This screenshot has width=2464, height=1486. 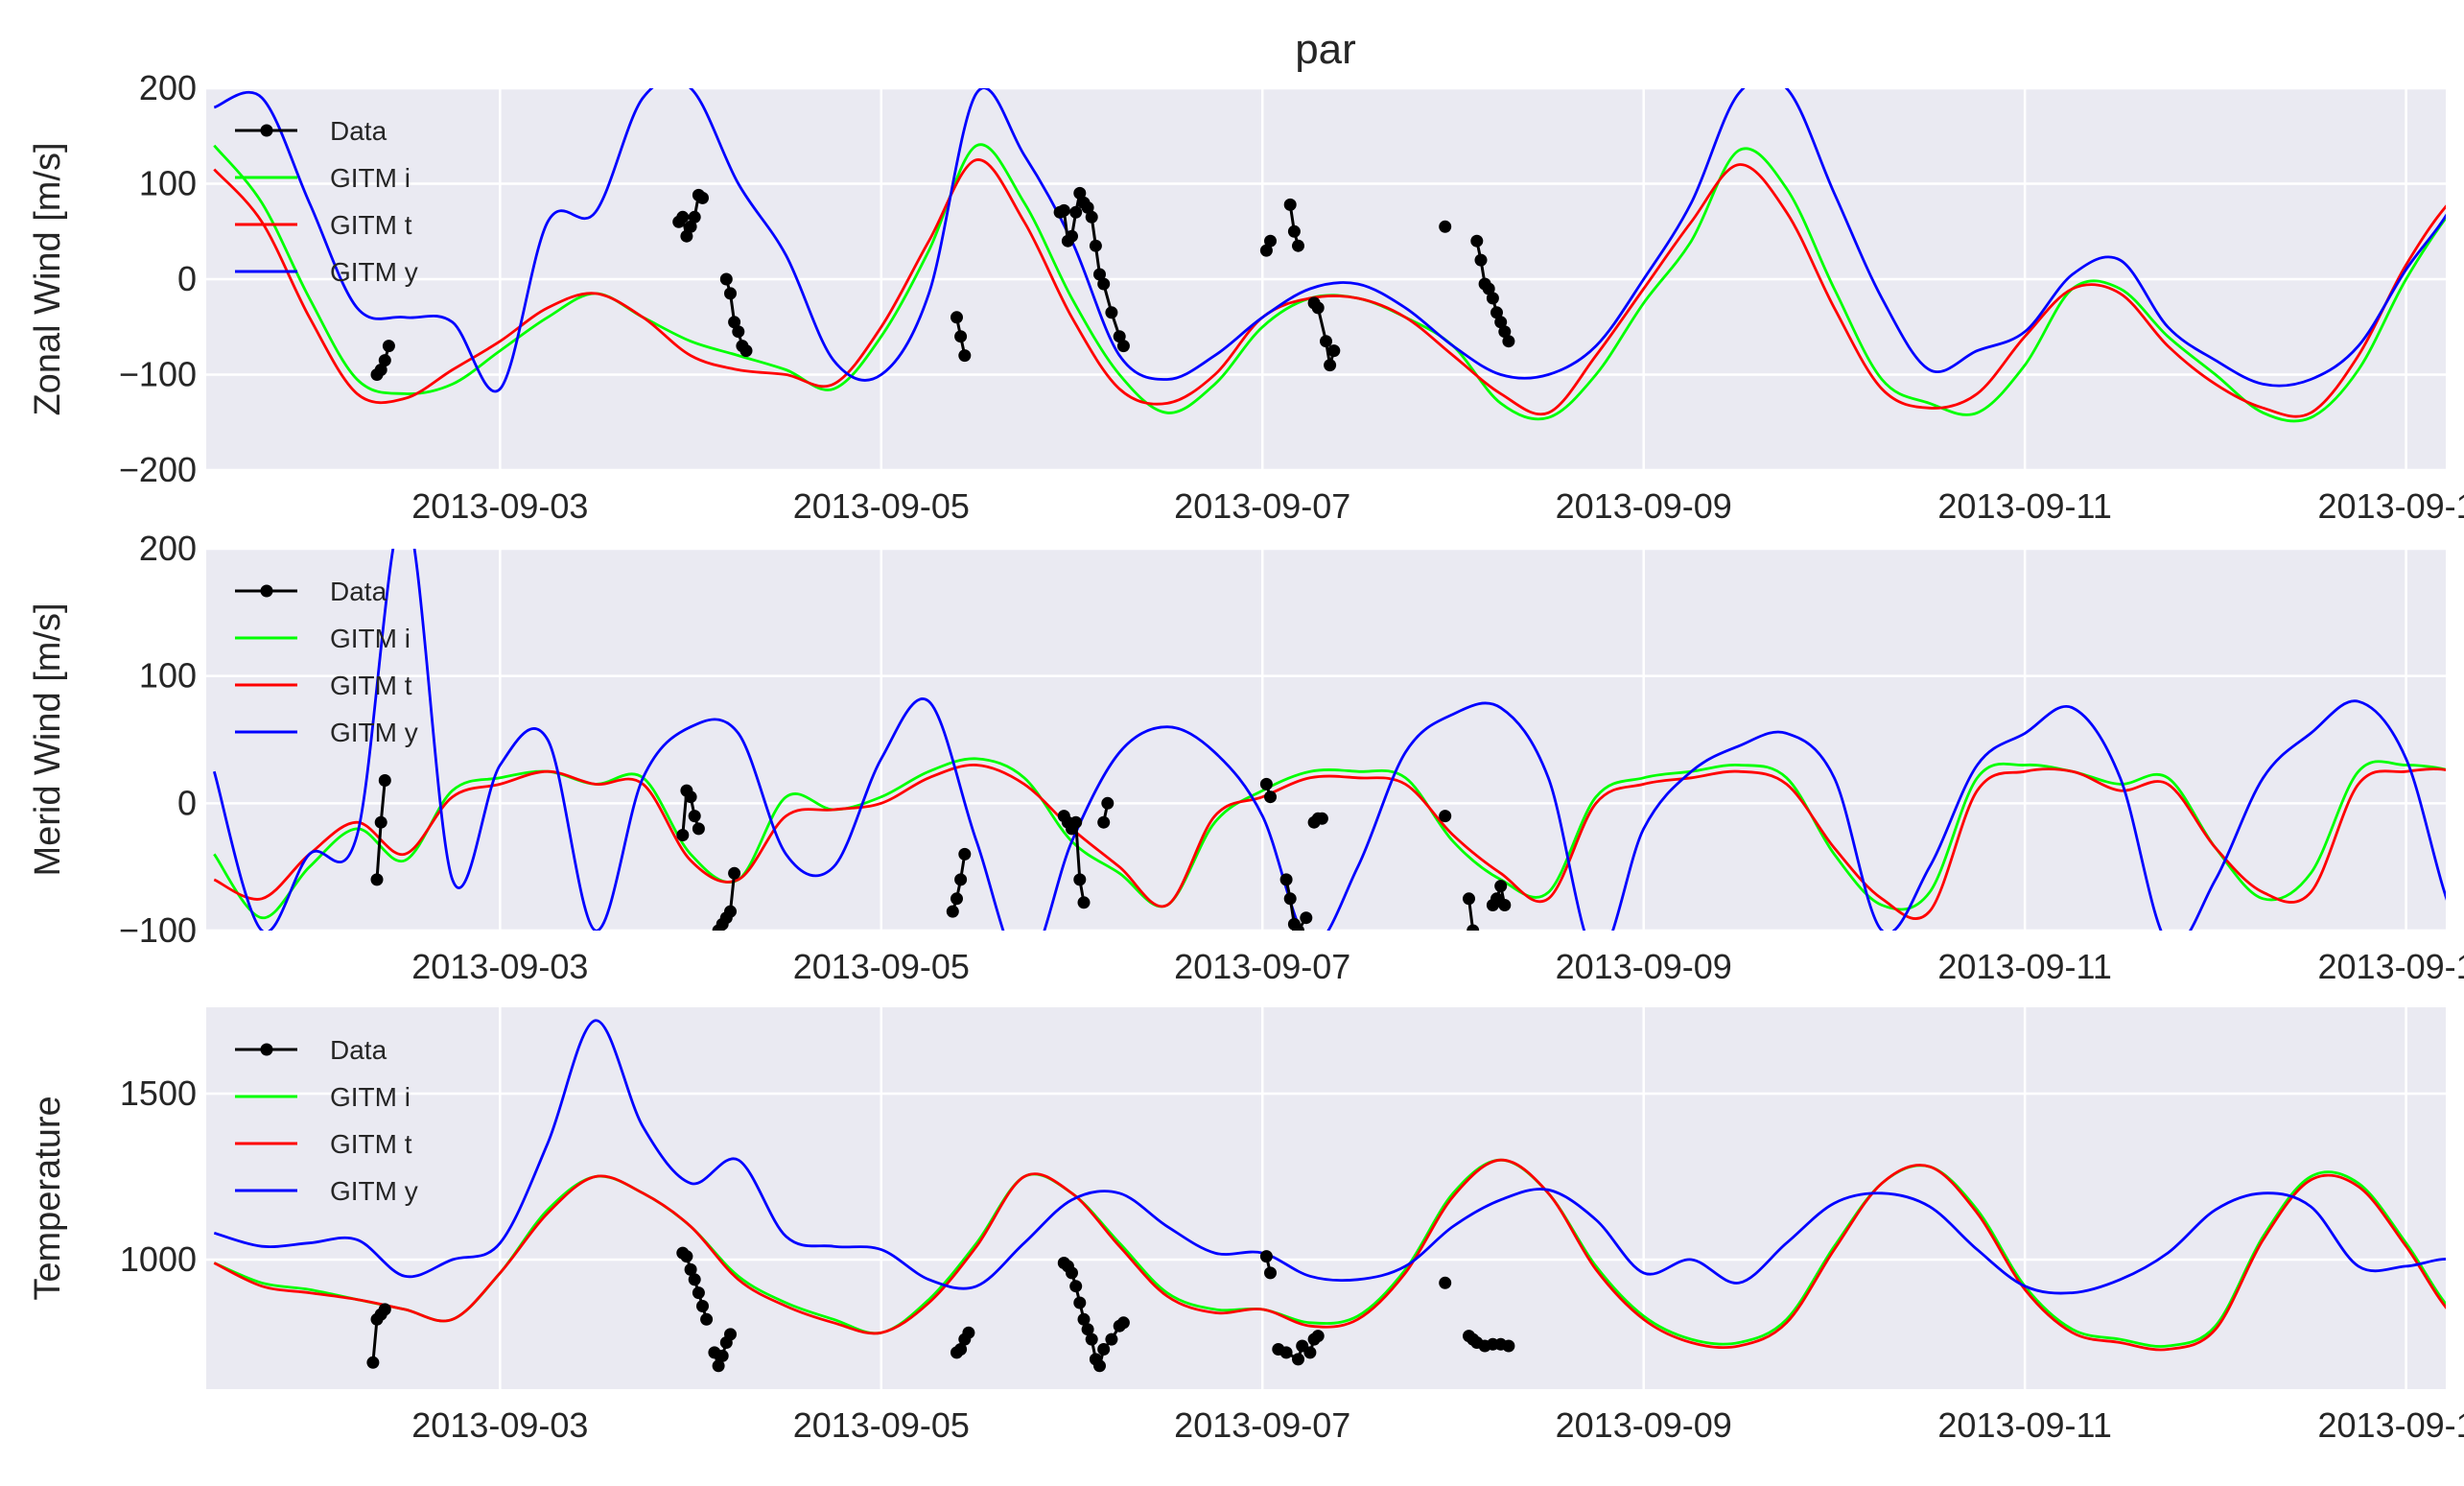 What do you see at coordinates (48, 278) in the screenshot?
I see `y-axis-title: Zonal Wind [m/s]` at bounding box center [48, 278].